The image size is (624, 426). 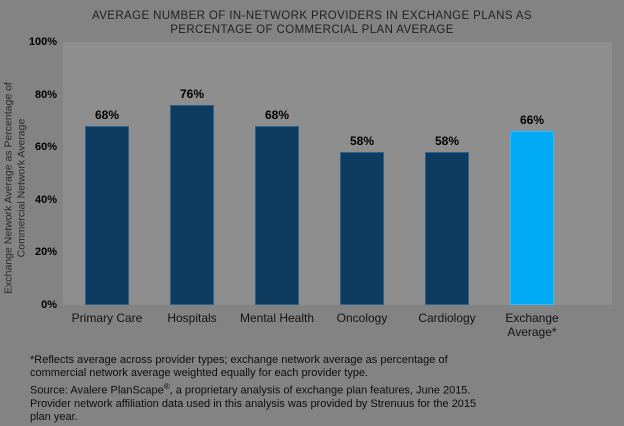 I want to click on bar-primary-care, so click(x=107, y=215).